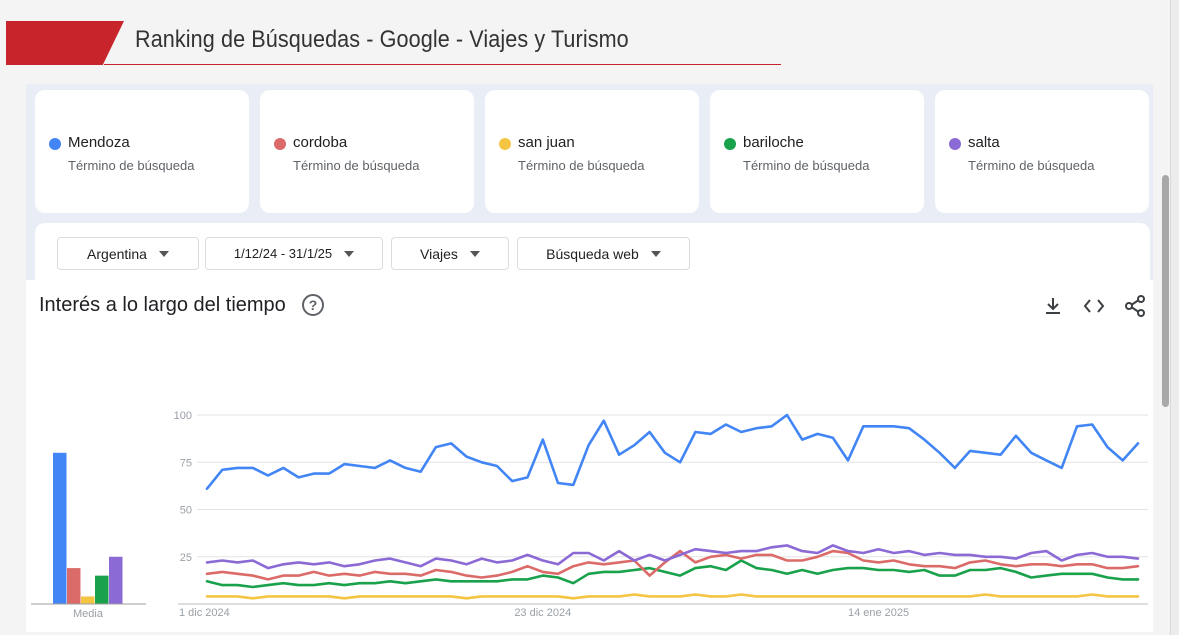 Image resolution: width=1179 pixels, height=635 pixels. I want to click on term-label: san juan, so click(546, 142).